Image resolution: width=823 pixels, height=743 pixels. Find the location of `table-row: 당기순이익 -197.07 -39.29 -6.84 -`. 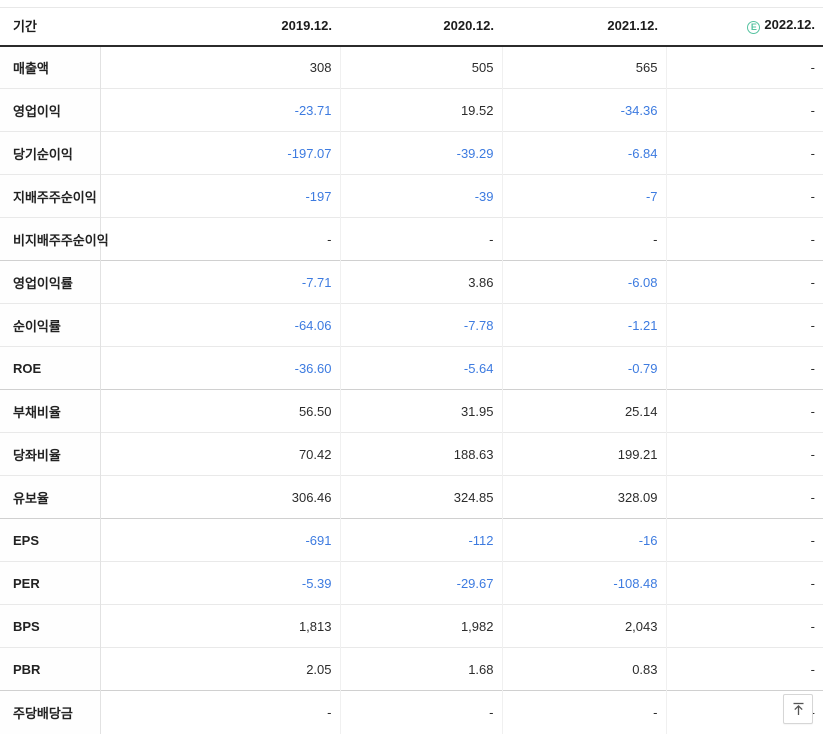

table-row: 당기순이익 -197.07 -39.29 -6.84 - is located at coordinates (411, 153).